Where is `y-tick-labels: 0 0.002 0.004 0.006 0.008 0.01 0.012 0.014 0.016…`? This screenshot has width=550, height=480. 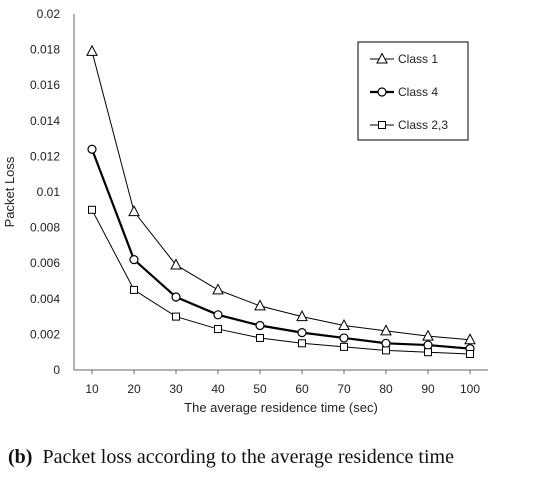
y-tick-labels: 0 0.002 0.004 0.006 0.008 0.01 0.012 0.014 0.016… is located at coordinates (45, 192).